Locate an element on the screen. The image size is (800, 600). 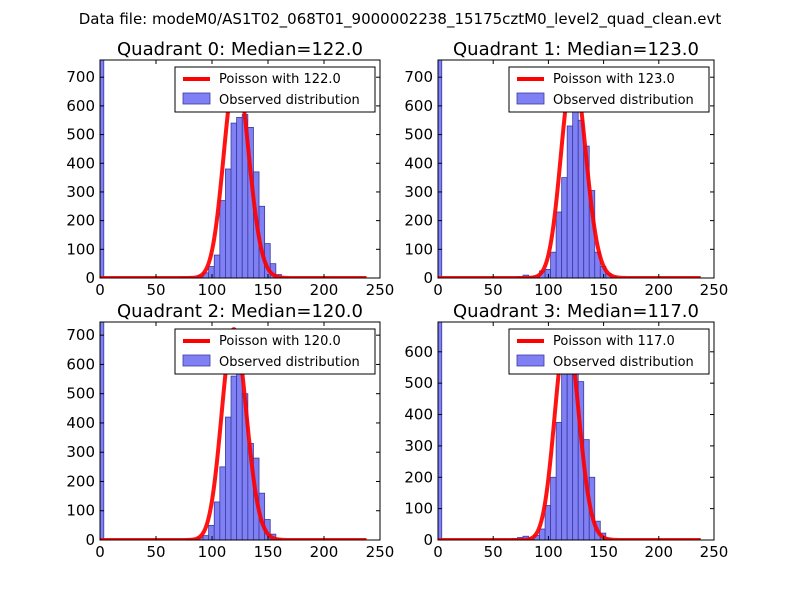
subplot-title: Quadrant 3: Median=117.0 is located at coordinates (576, 311).